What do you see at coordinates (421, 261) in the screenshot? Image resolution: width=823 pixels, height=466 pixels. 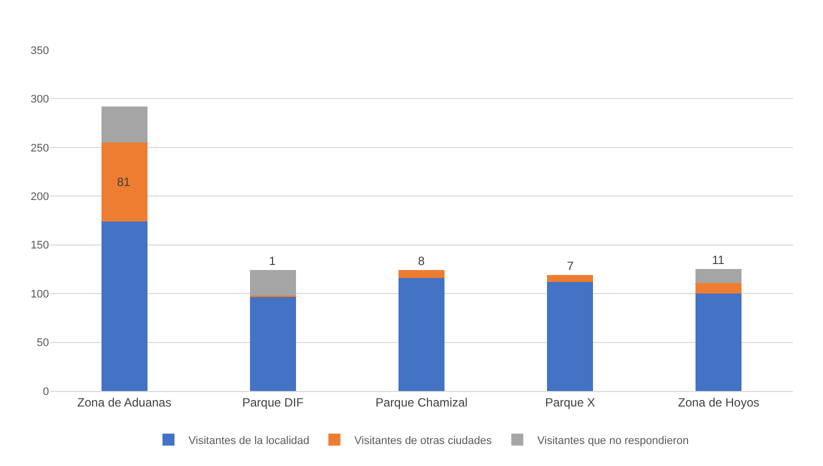 I see `data-label: 8` at bounding box center [421, 261].